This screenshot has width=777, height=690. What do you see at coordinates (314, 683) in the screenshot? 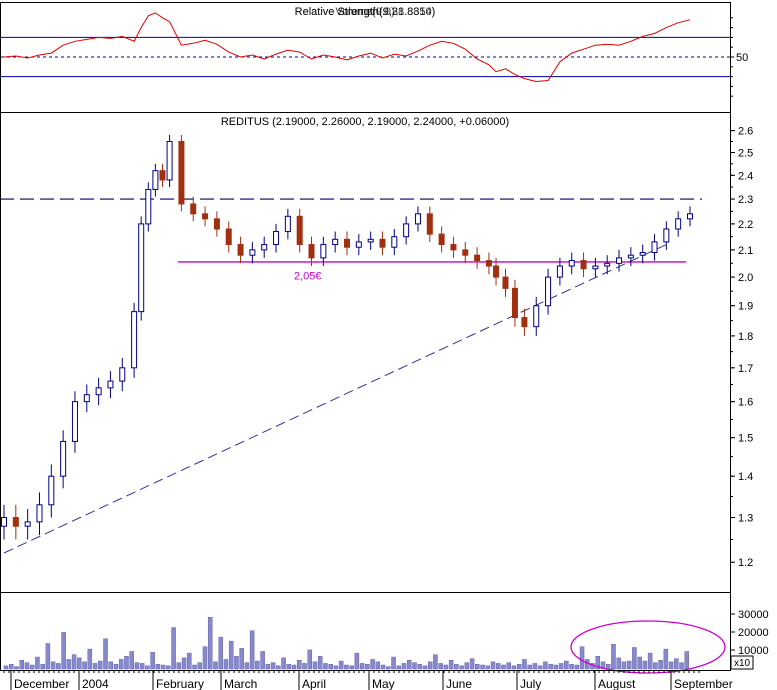
I see `x-tick-label: April` at bounding box center [314, 683].